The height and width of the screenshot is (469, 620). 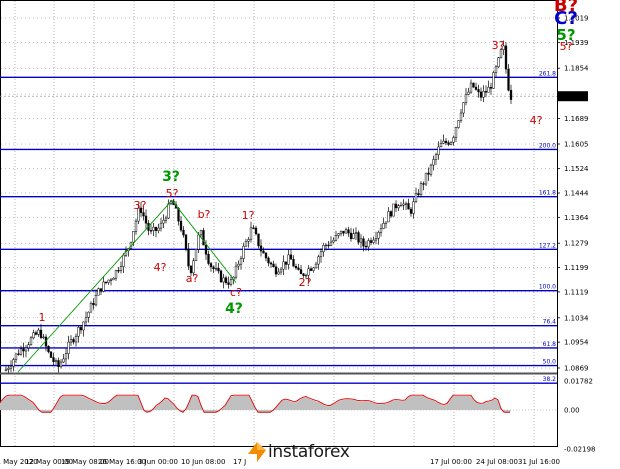 I want to click on wave-label: 5?, so click(x=172, y=193).